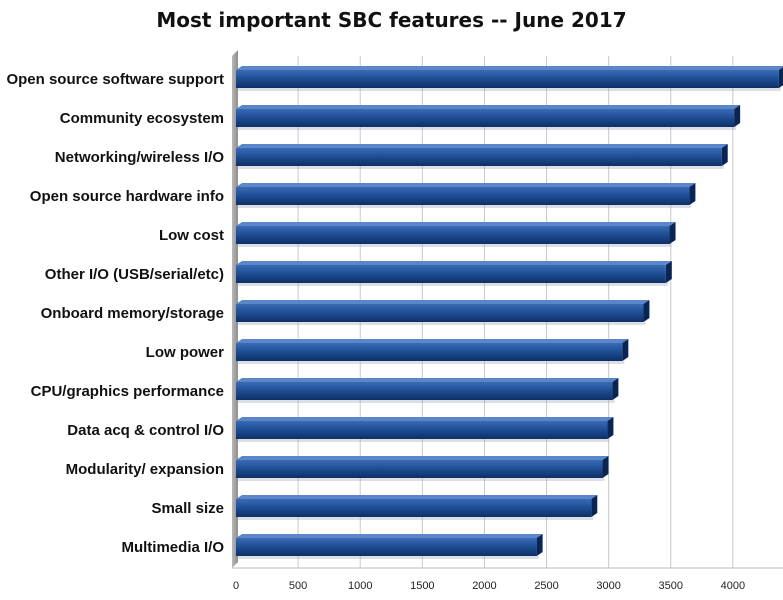 Image resolution: width=783 pixels, height=600 pixels. What do you see at coordinates (508, 586) in the screenshot?
I see `tick-labels: 050010001500200025003000350040004500` at bounding box center [508, 586].